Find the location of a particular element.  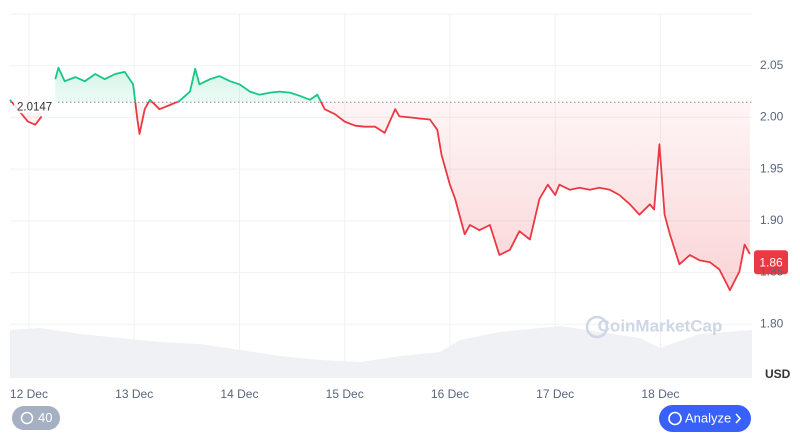

y-tick-label: 1.80 is located at coordinates (772, 323).